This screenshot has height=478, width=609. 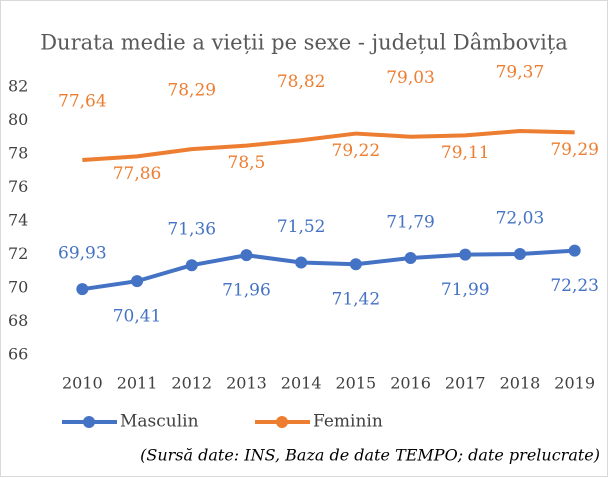 What do you see at coordinates (356, 300) in the screenshot?
I see `value-label: 71,42` at bounding box center [356, 300].